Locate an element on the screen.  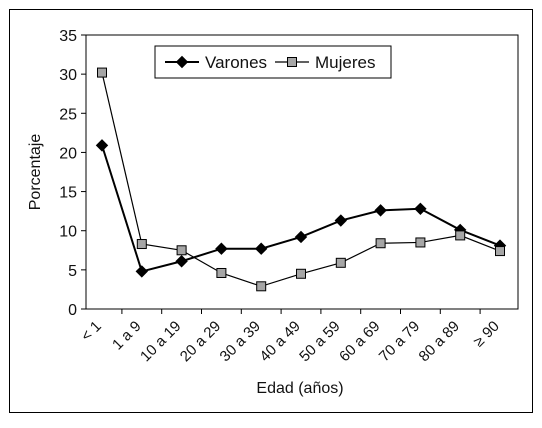
y-tick-label: 35 is located at coordinates (68, 36).